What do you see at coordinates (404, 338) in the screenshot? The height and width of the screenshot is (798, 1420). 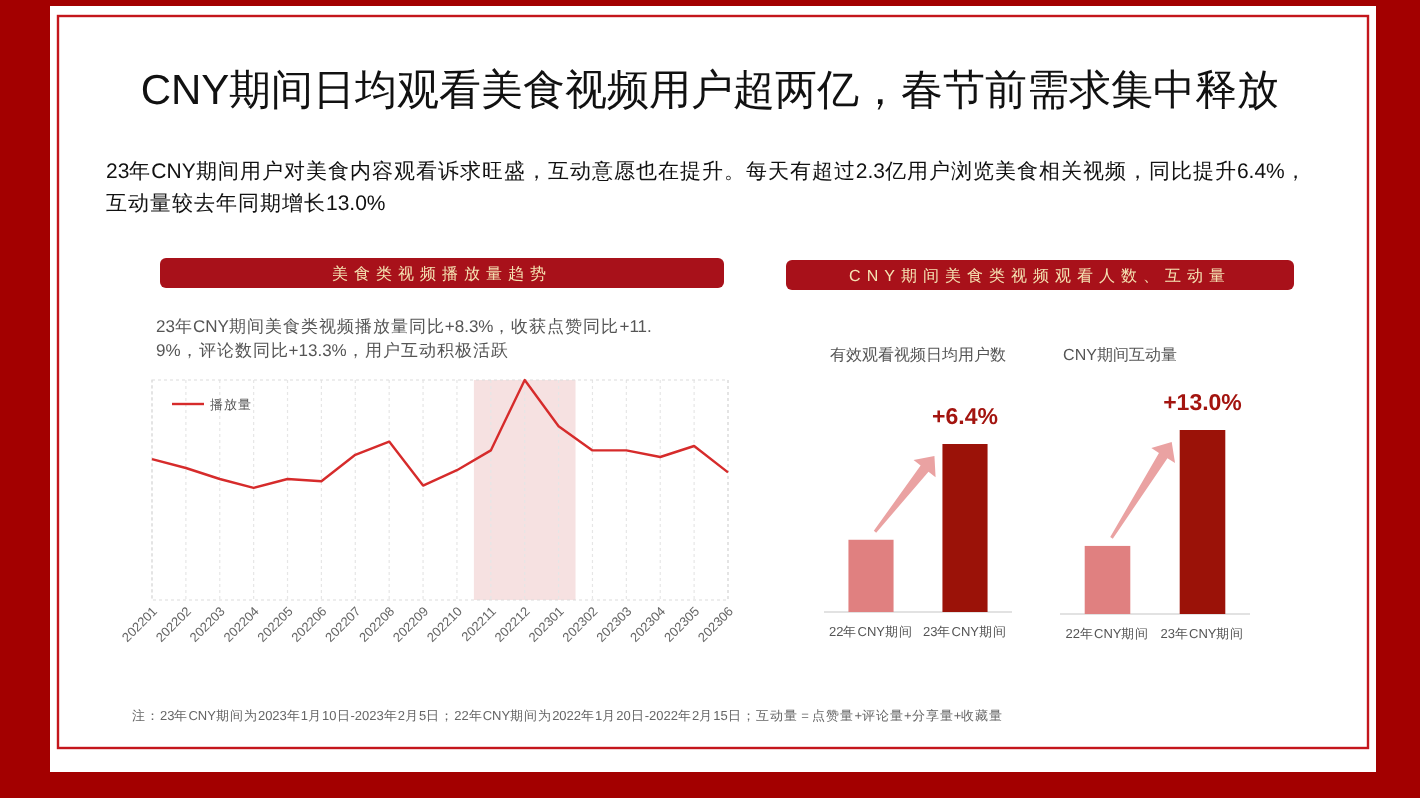 I see `chart-subtitle: 23年CNY期间美食类视频播放量同比+8.3%，收获点赞同比+11.9%，评论数同比+13.3%，用户互动积极活跃` at bounding box center [404, 338].